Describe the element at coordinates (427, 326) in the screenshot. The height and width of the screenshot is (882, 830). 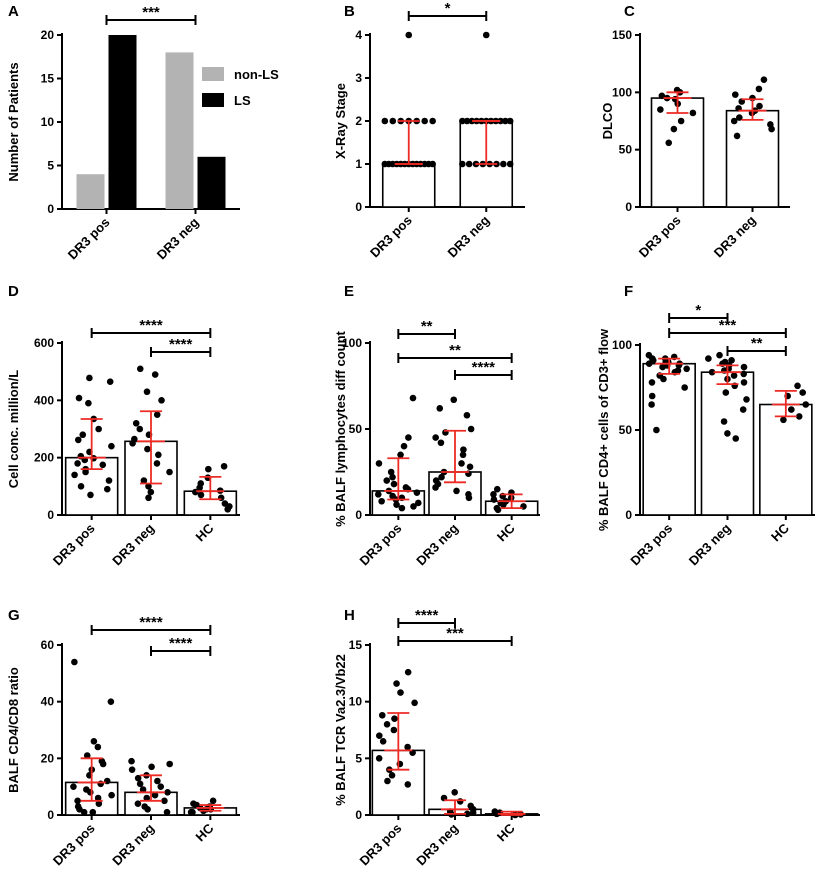
I see `significance-label: **` at that location.